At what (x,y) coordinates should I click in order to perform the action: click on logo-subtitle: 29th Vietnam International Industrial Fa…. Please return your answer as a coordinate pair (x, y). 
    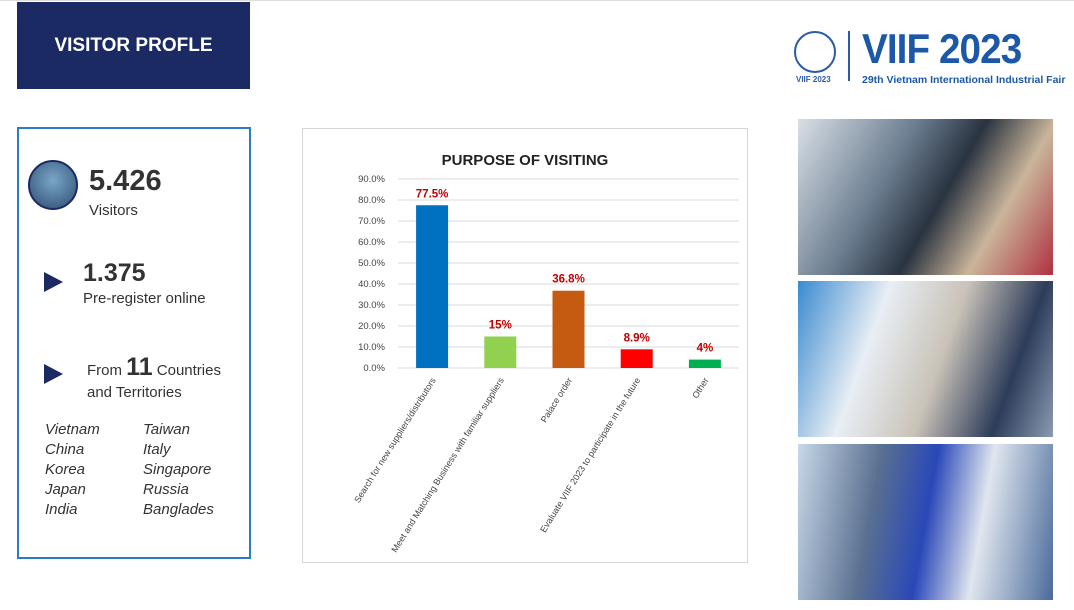
    Looking at the image, I should click on (964, 80).